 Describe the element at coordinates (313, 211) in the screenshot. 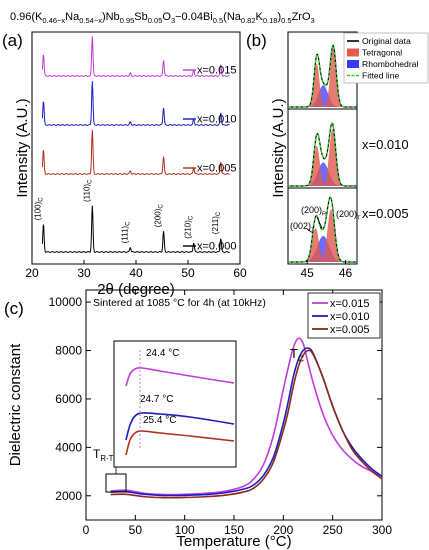

I see `panel-b-annotation-200R: (200)R` at that location.